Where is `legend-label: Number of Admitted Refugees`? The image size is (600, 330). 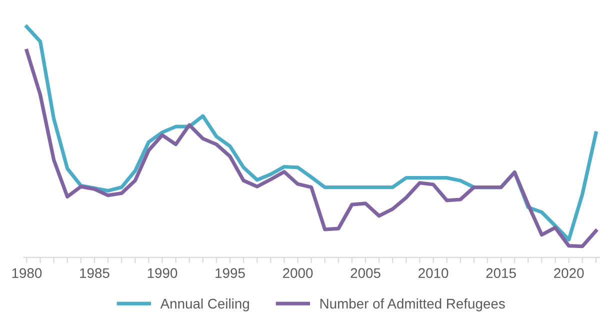
legend-label: Number of Admitted Refugees is located at coordinates (412, 305).